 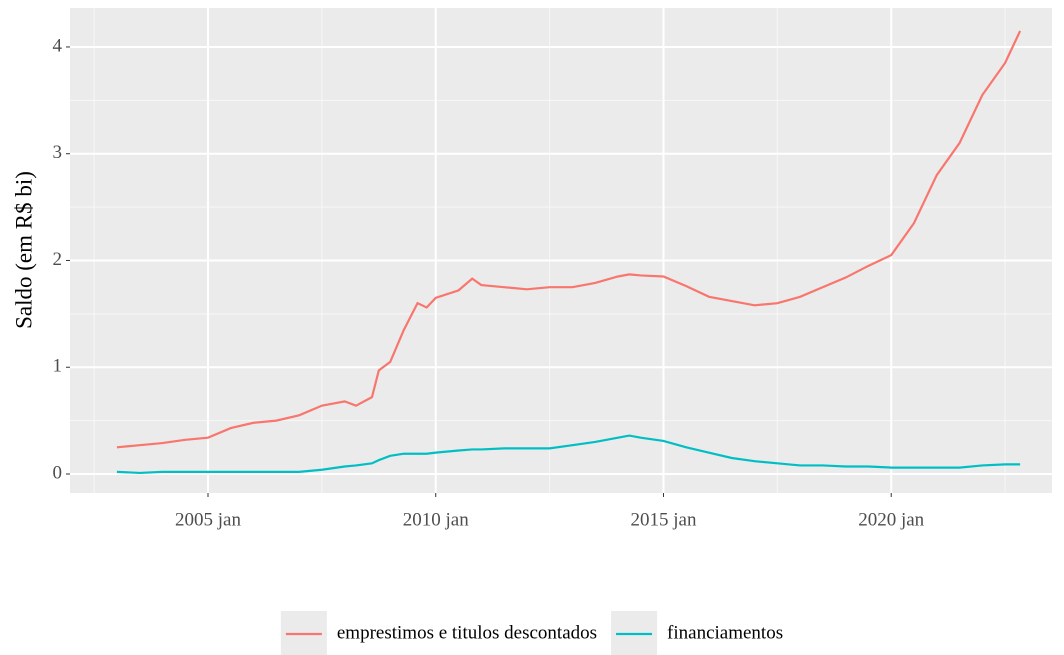 What do you see at coordinates (436, 519) in the screenshot?
I see `x-tick-label: 2010 jan` at bounding box center [436, 519].